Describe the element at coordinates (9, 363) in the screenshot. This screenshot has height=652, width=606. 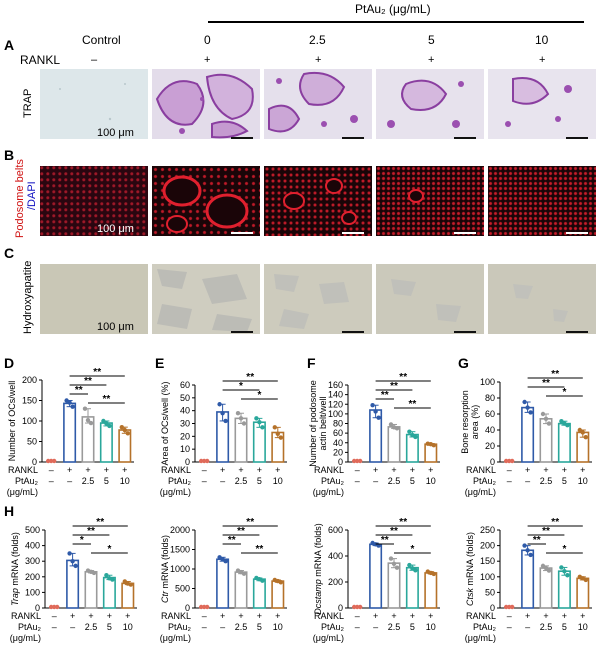
I see `panel-letter-d: D` at that location.